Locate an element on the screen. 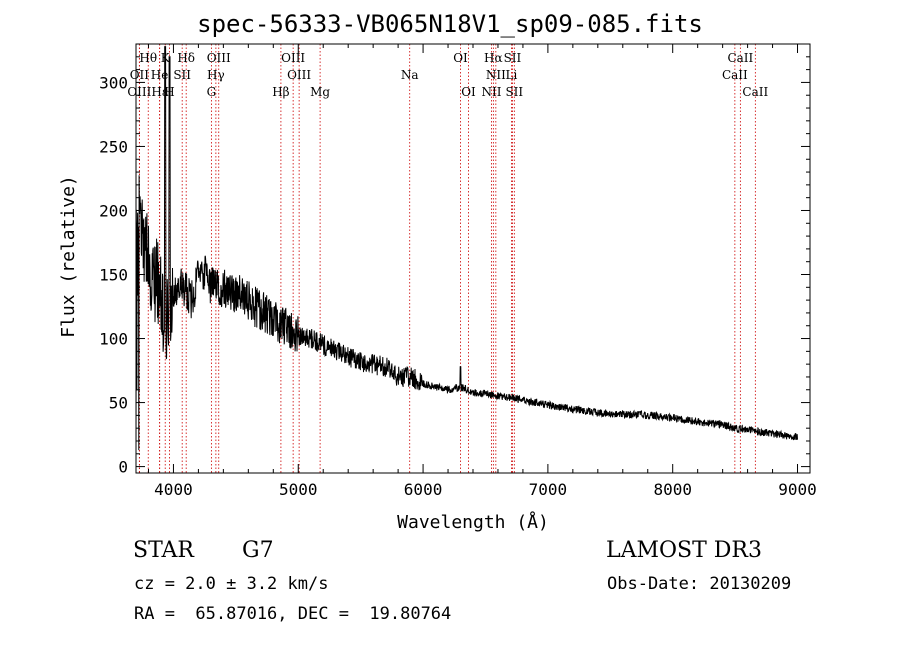 The height and width of the screenshot is (649, 900). x-axis-label: Wavelength (Å) is located at coordinates (473, 522).